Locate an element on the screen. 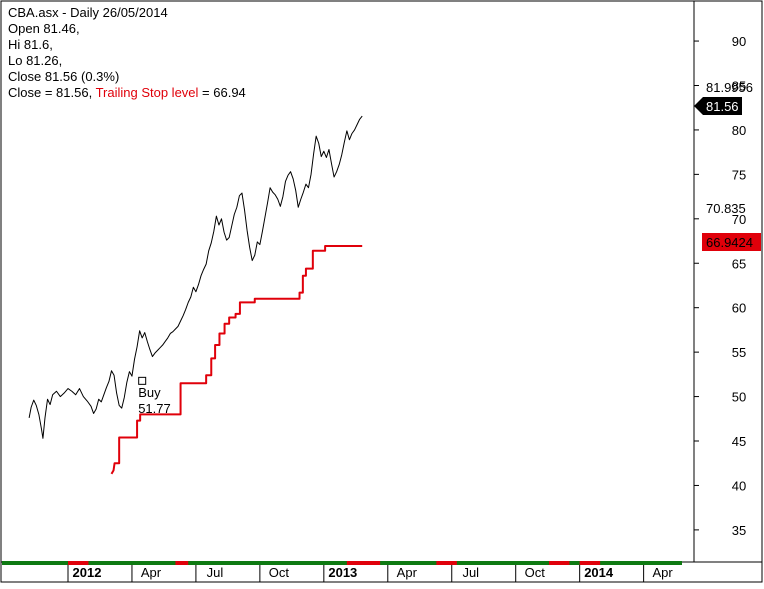 This screenshot has width=764, height=589. header-open: Open 81.46, is located at coordinates (44, 28).